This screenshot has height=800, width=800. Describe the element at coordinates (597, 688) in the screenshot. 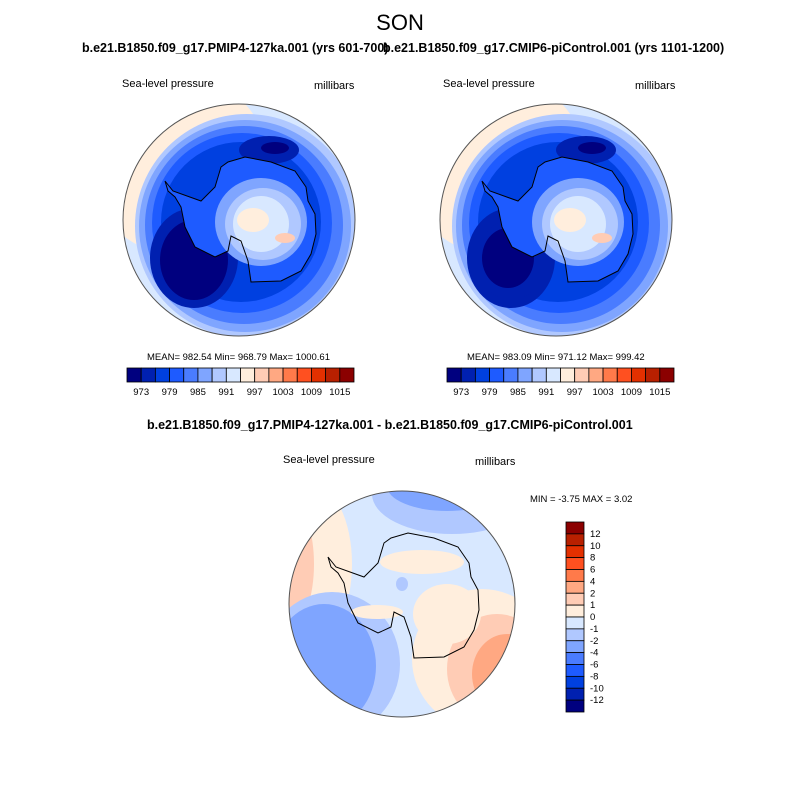

I see `colorbar-tick-label: -10` at that location.